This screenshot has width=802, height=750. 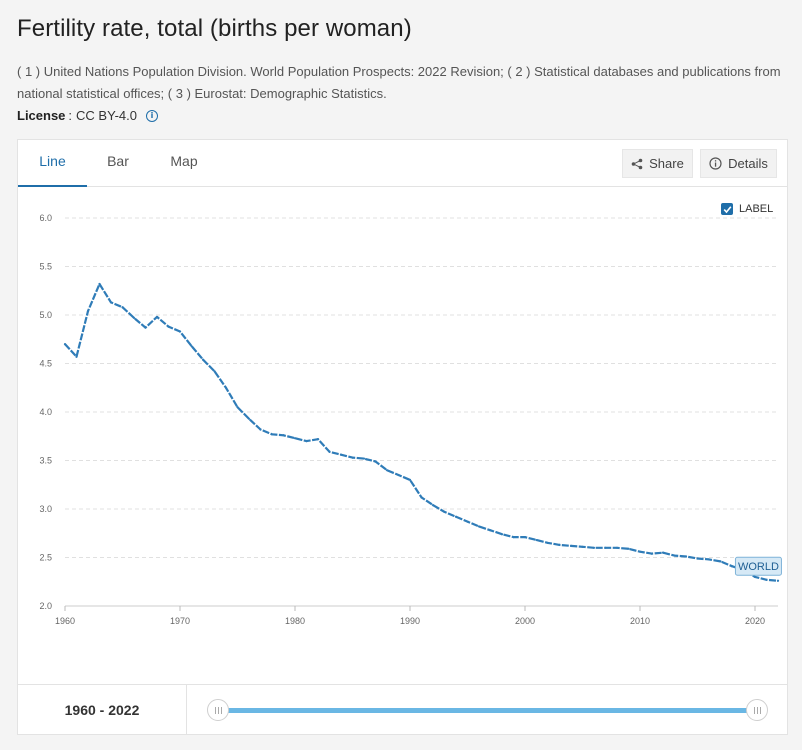 What do you see at coordinates (525, 621) in the screenshot?
I see `x-tick-label: 2000` at bounding box center [525, 621].